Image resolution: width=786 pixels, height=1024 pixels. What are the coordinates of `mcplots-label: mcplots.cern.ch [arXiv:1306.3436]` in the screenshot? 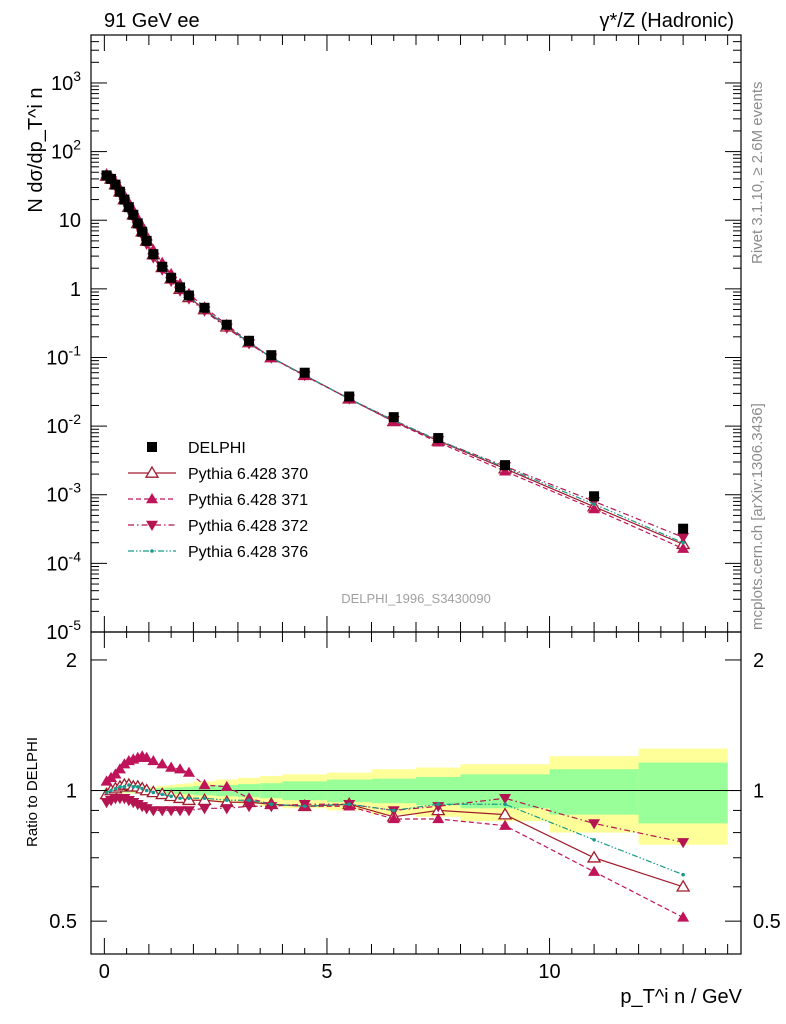 It's located at (757, 516).